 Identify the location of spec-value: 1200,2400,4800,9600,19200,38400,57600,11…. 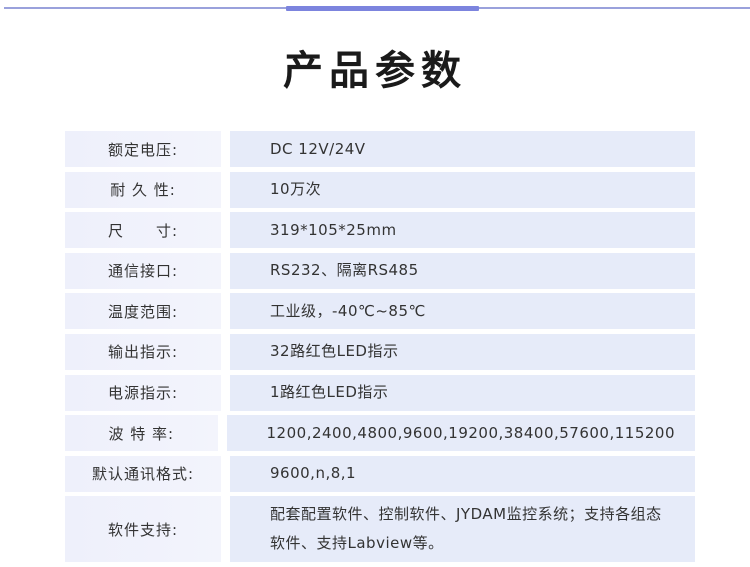
(460, 433).